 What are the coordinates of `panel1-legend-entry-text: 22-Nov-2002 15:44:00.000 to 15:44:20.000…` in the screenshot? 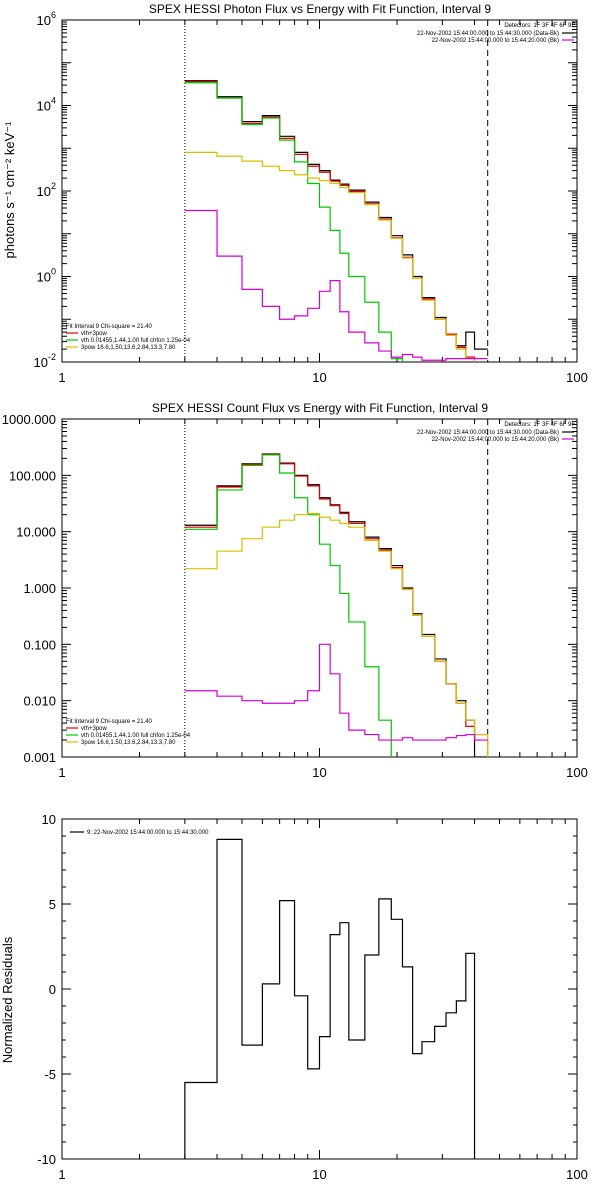 It's located at (495, 41).